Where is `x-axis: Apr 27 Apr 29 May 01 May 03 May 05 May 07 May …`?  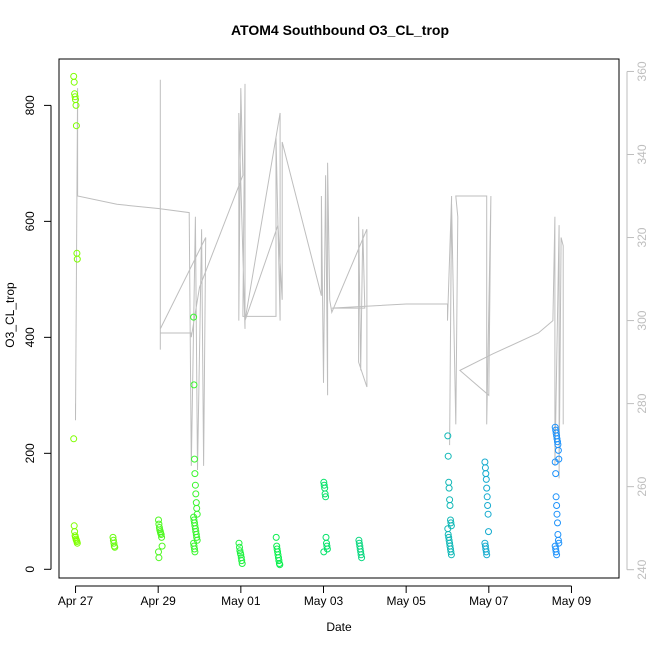
x-axis: Apr 27 Apr 29 May 01 May 03 May 05 May 07 May … is located at coordinates (325, 596).